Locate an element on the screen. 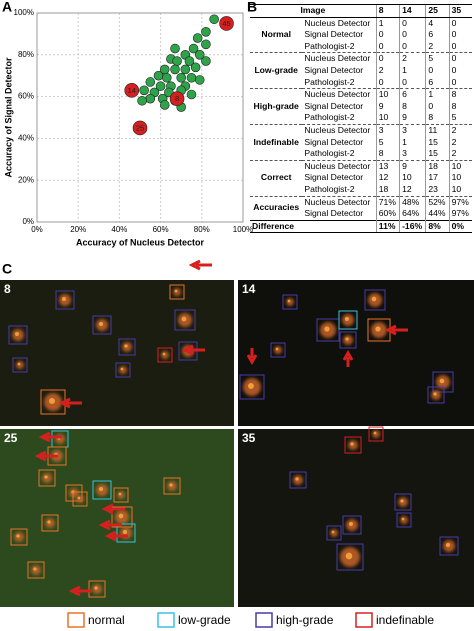 This screenshot has height=631, width=474. row-label: Difference is located at coordinates (313, 226).